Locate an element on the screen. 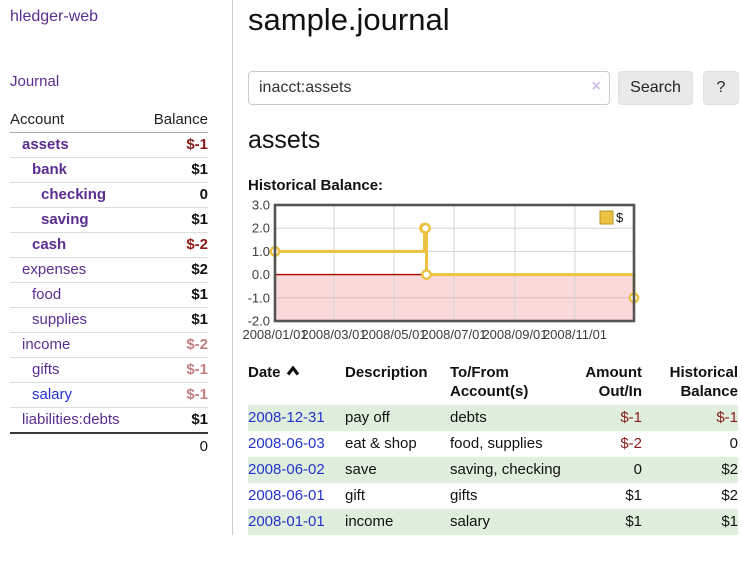 The height and width of the screenshot is (582, 742). transaction-row: 2008-06-02 save saving, checking 0 $2 is located at coordinates (493, 470).